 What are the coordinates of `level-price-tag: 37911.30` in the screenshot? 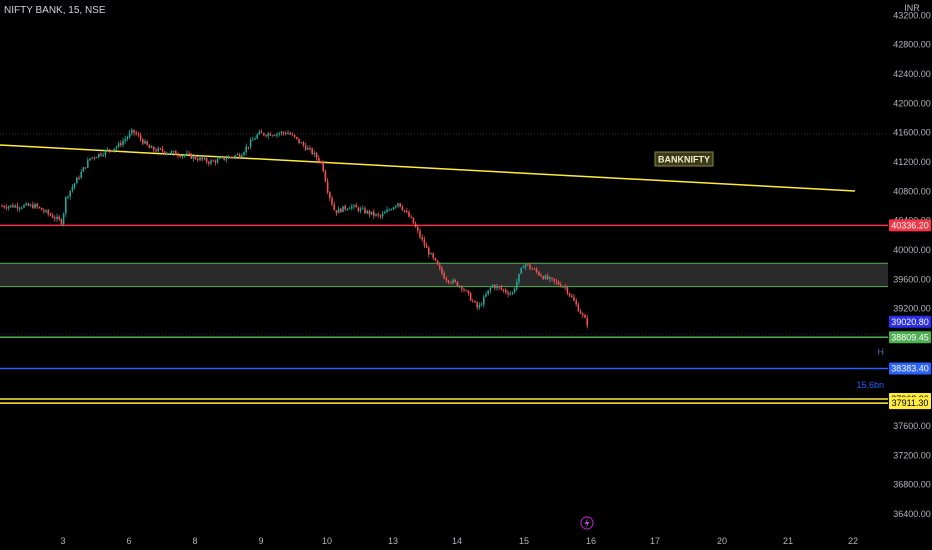 It's located at (910, 403).